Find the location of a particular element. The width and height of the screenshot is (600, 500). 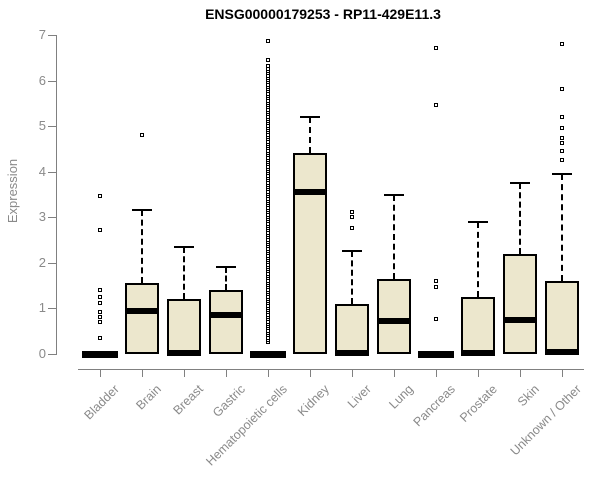

y-tick-label: 4 is located at coordinates (42, 171).